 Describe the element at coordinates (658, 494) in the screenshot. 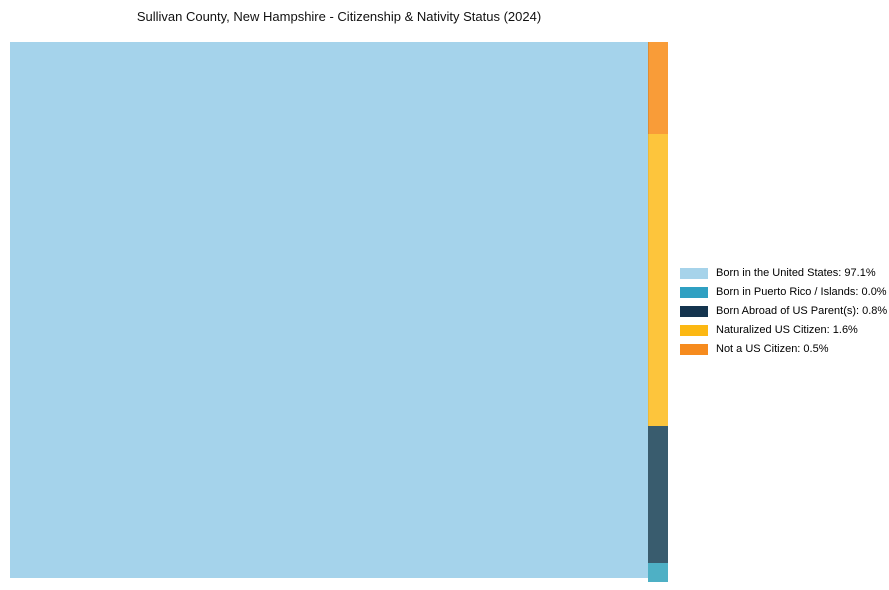

I see `treemap-cell-born-abroad-of-us-parents` at that location.